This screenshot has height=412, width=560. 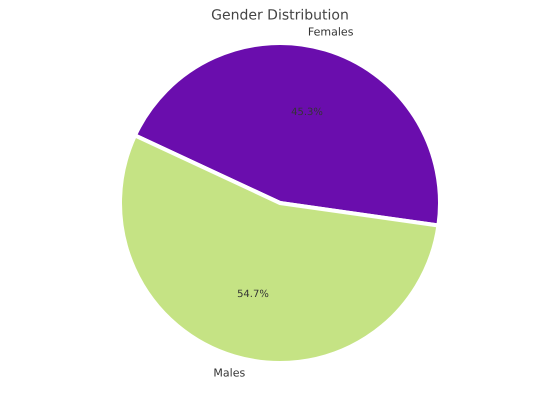 I want to click on chart-title: Gender Distribution, so click(x=280, y=15).